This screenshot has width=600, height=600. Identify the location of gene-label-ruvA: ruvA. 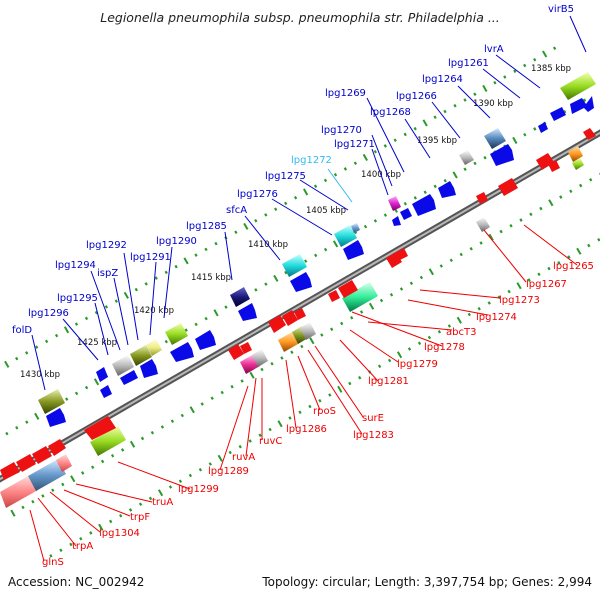
(243, 457).